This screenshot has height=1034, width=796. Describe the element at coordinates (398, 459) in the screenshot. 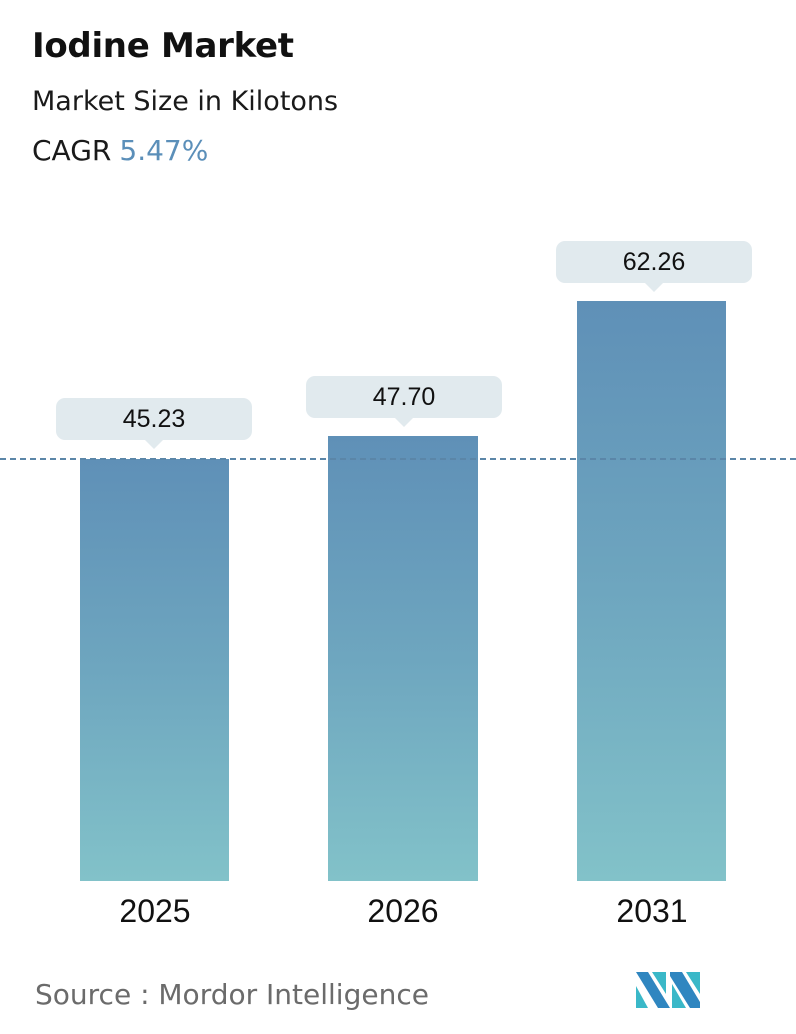

I see `reference-dashed-line` at that location.